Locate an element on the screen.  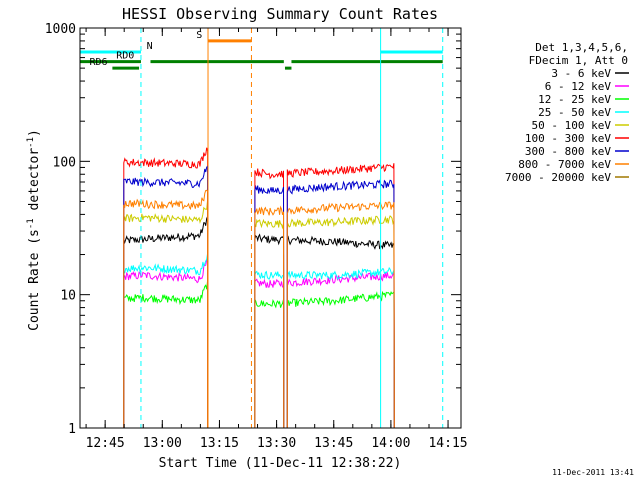
x-tick-label-6: 14:15 is located at coordinates (447, 443).